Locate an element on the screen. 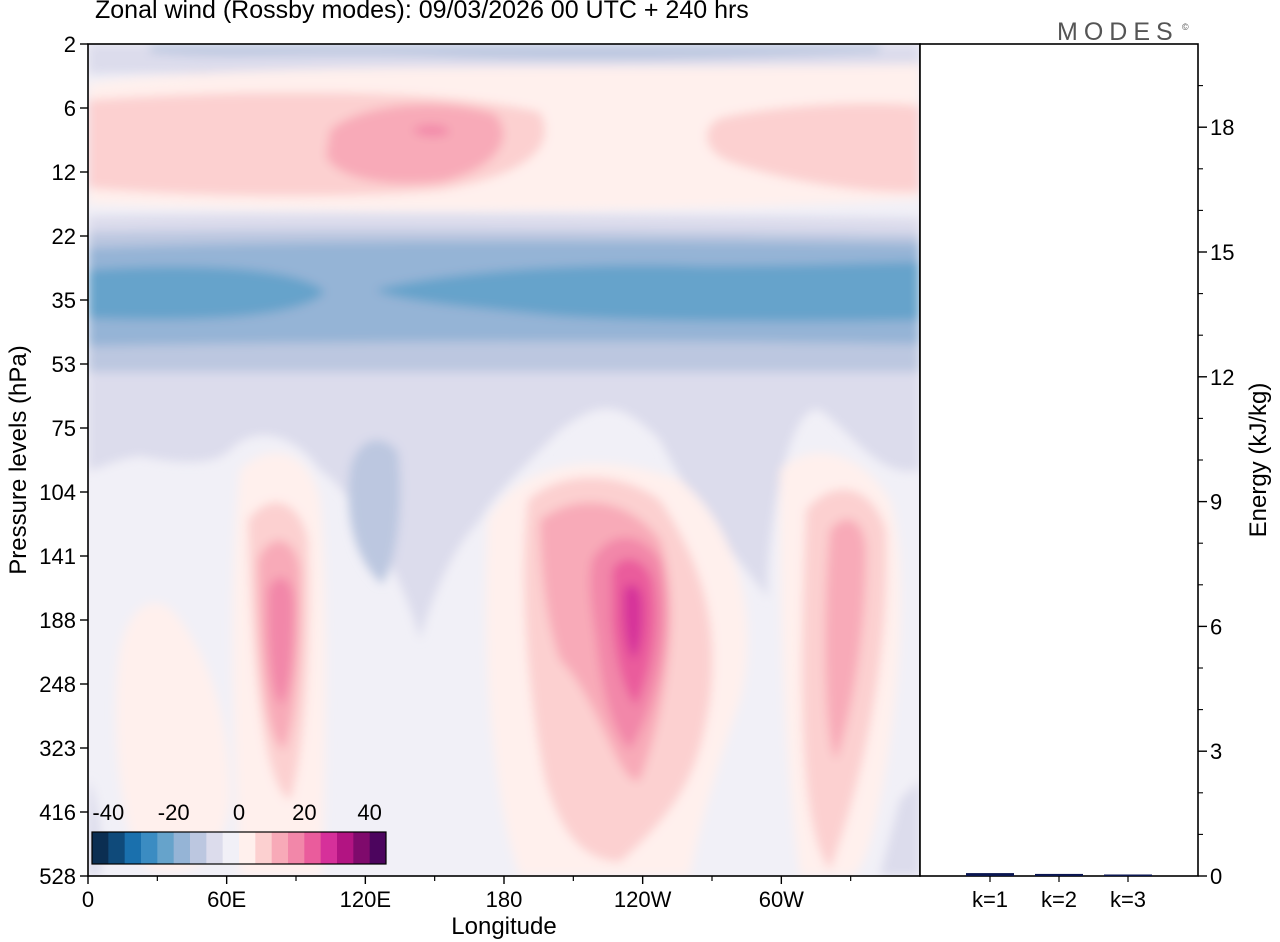  energy-tick-label: 0 is located at coordinates (1216, 876).